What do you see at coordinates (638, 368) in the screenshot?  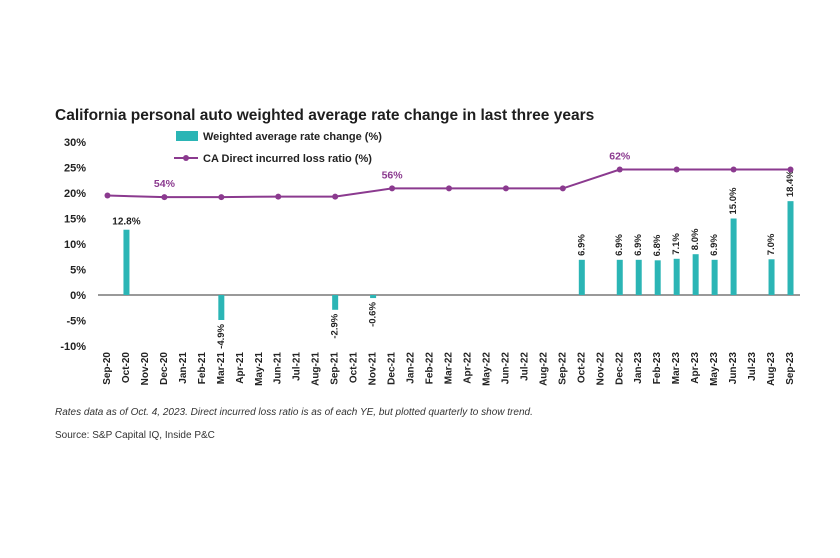 I see `x-tick-label: Jan-23` at bounding box center [638, 368].